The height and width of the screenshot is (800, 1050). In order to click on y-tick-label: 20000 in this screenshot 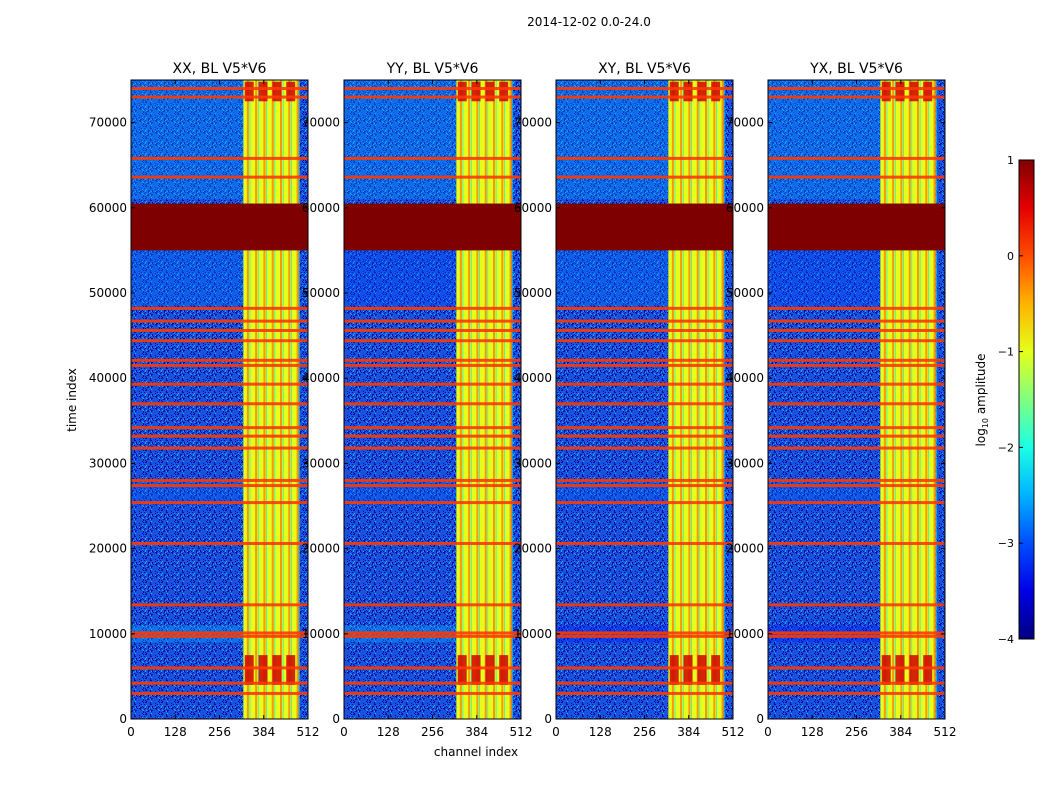, I will do `click(108, 549)`.